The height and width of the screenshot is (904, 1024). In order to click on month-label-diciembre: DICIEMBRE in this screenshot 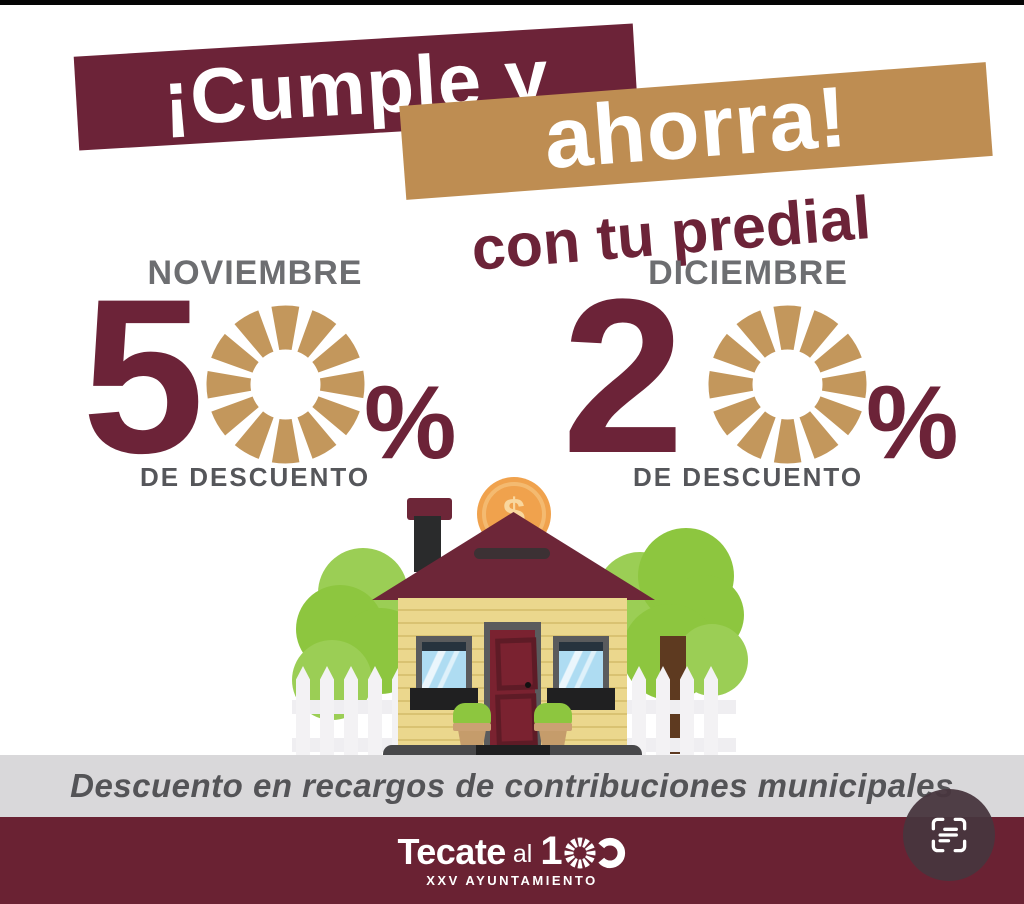, I will do `click(748, 273)`.